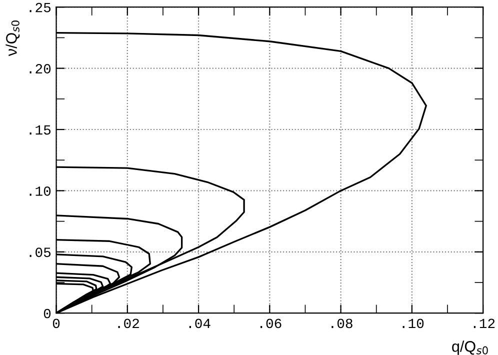 The height and width of the screenshot is (355, 498). What do you see at coordinates (40, 69) in the screenshot?
I see `y-tick-label: .20` at bounding box center [40, 69].